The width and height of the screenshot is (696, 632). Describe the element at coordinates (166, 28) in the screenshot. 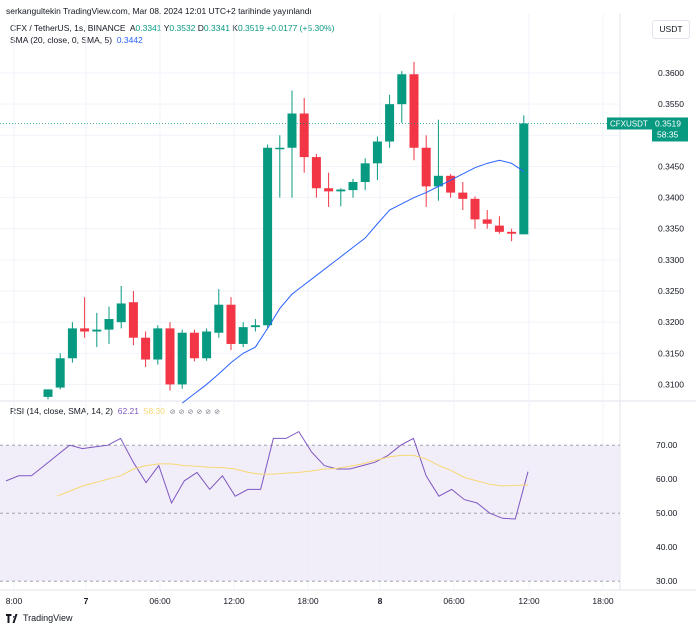

I see `high-label: Y` at that location.